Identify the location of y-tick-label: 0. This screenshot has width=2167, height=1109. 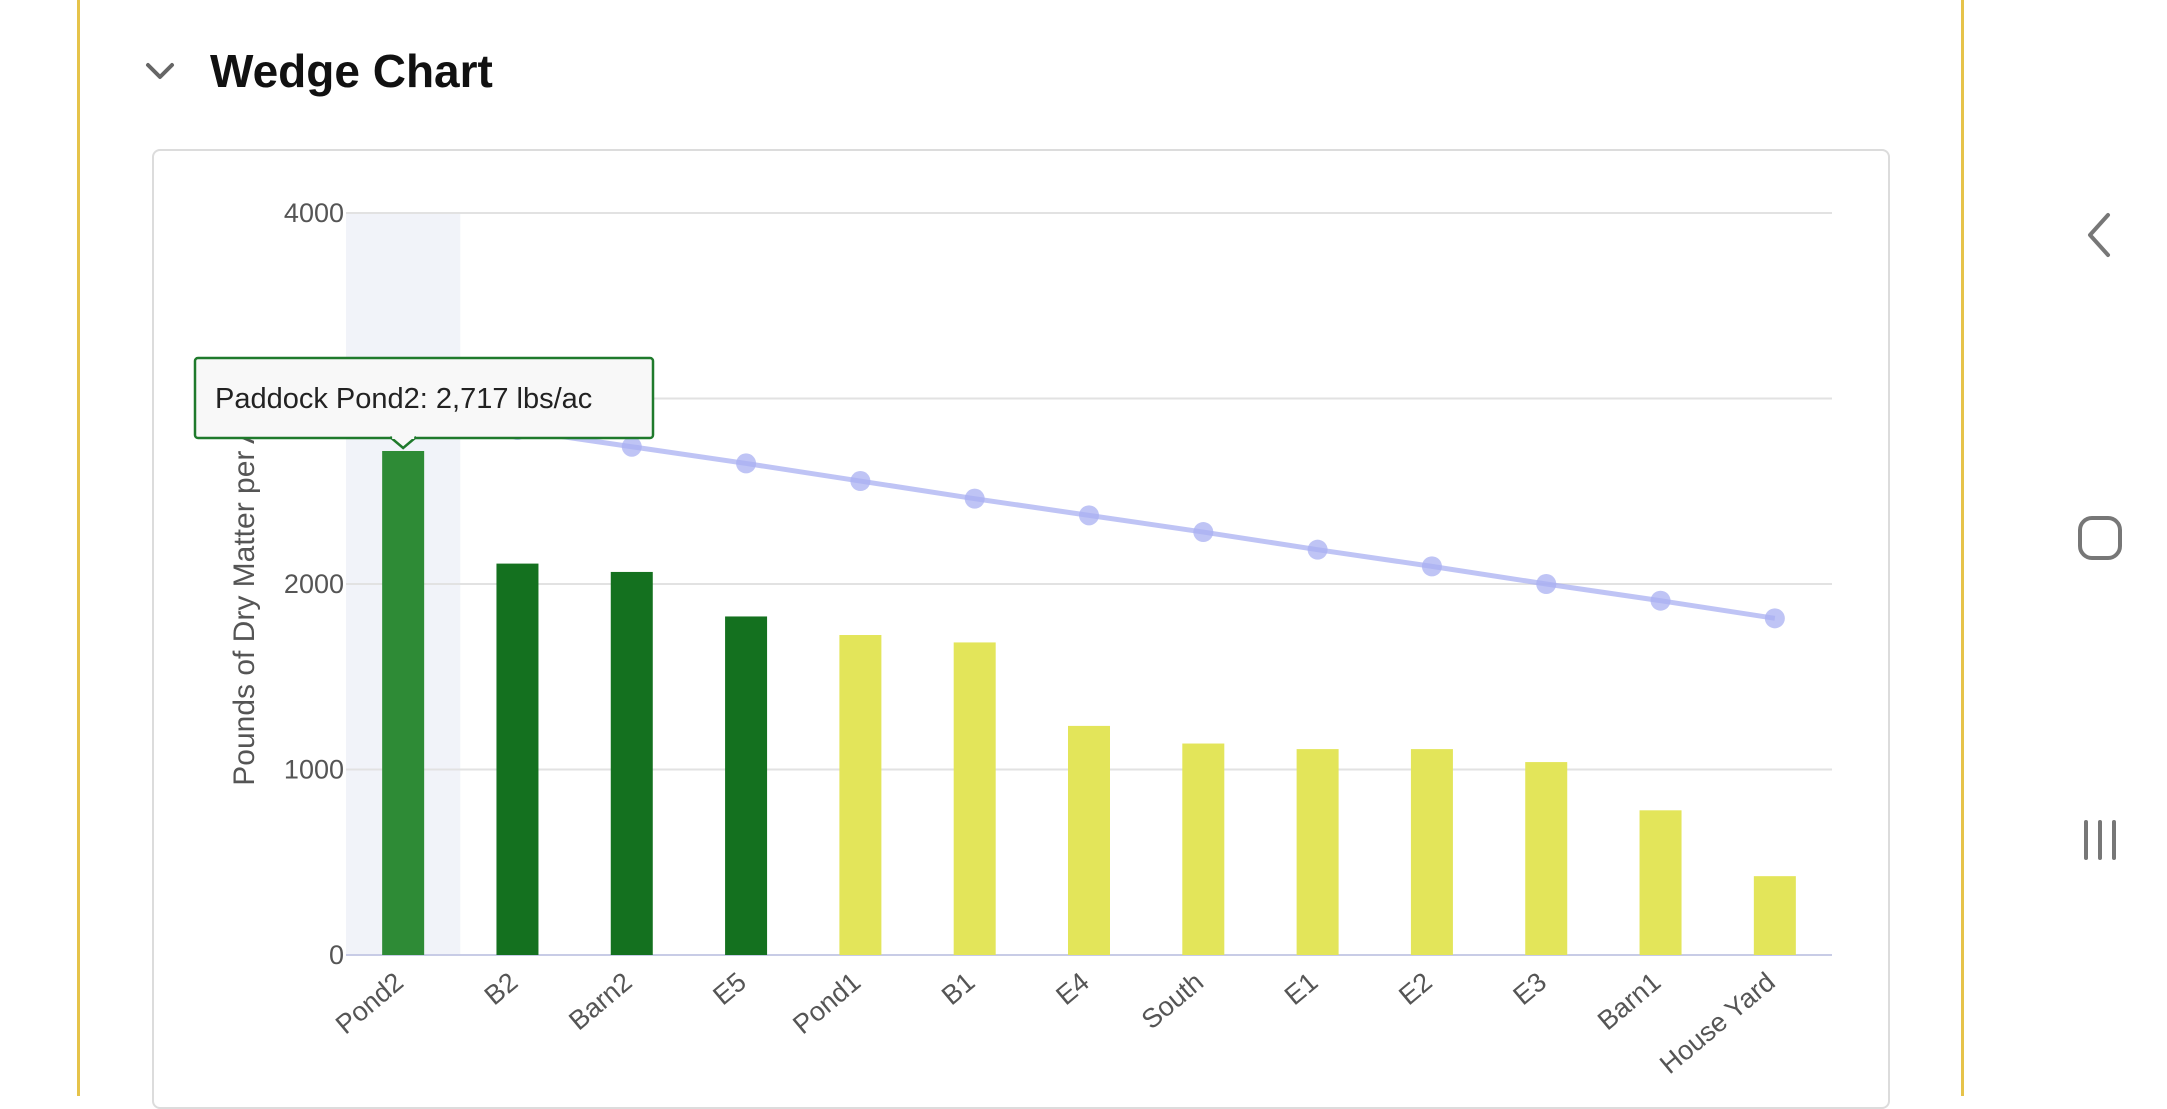
(336, 955).